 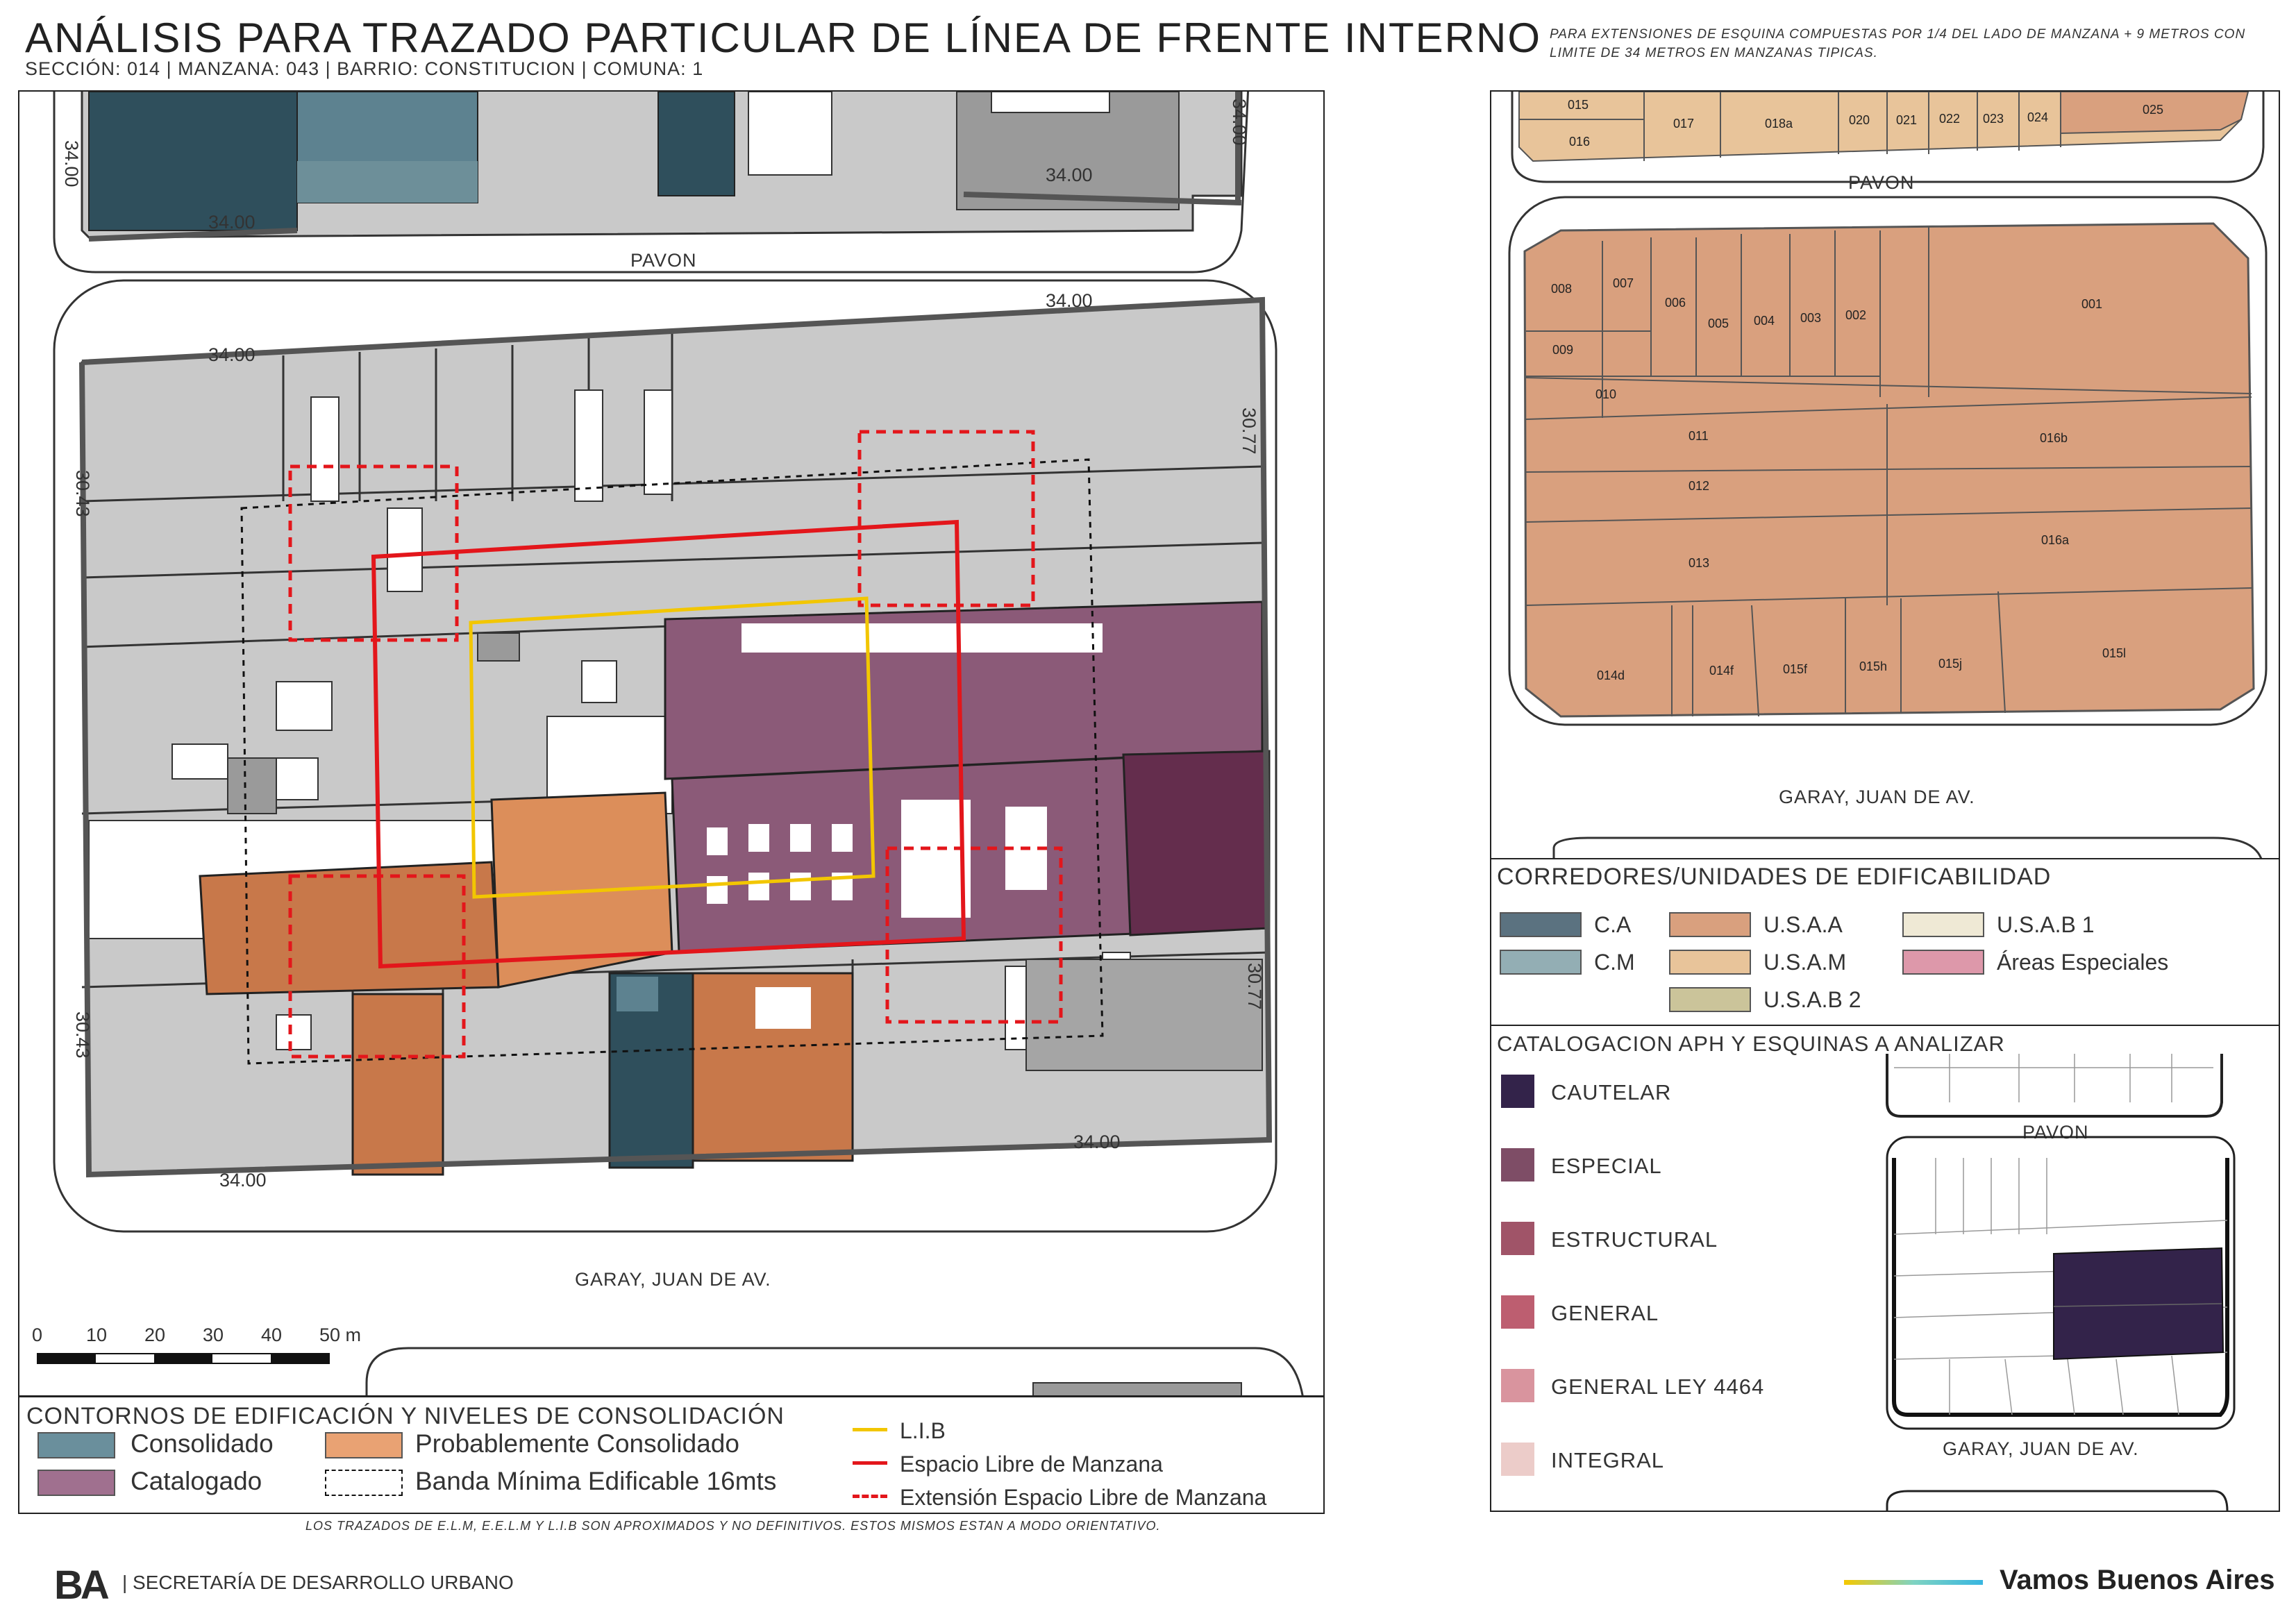 What do you see at coordinates (1950, 664) in the screenshot?
I see `parcel-label: 015j` at bounding box center [1950, 664].